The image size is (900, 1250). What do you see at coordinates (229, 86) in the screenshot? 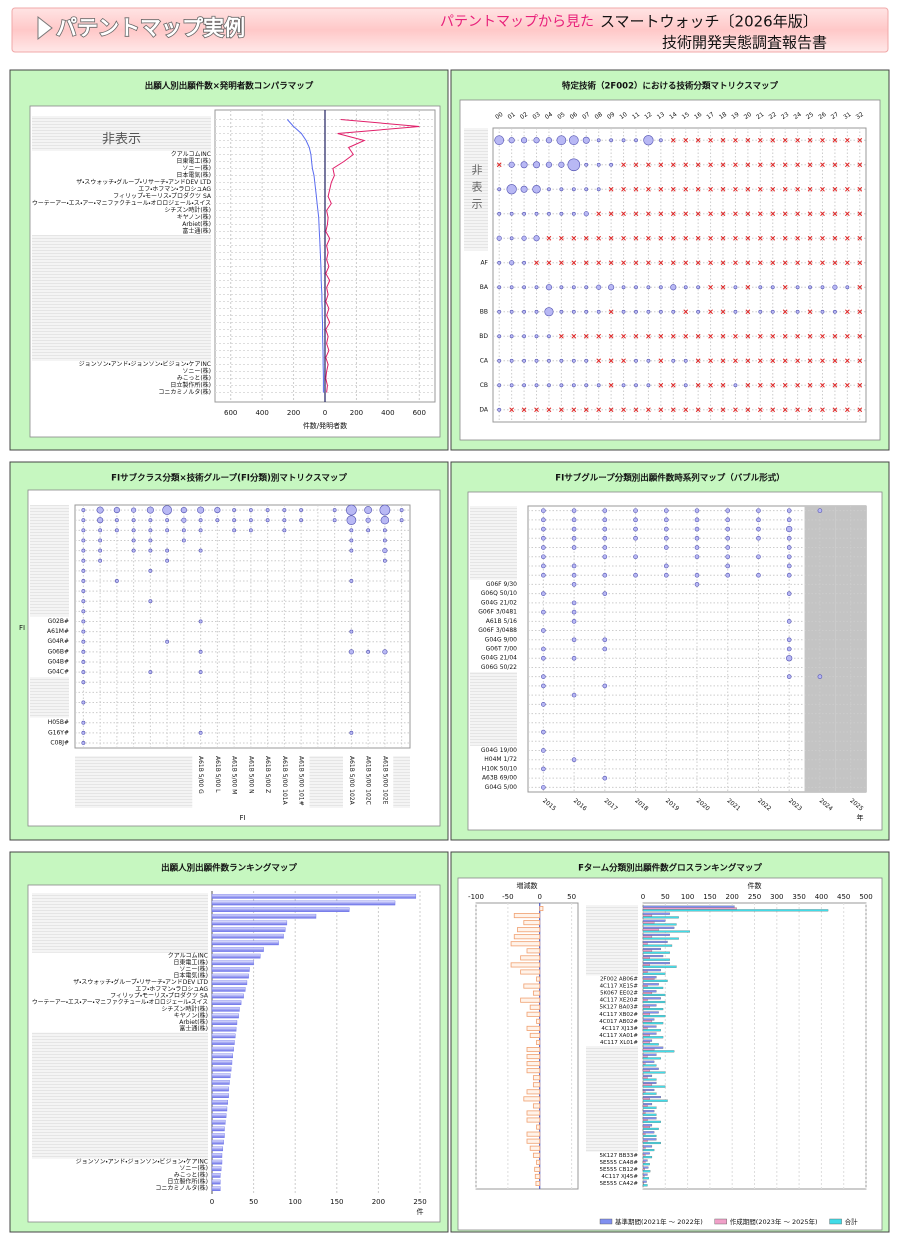
I see `panel-title: 出願人別出願件数×発明者数コンパラマップ` at bounding box center [229, 86].